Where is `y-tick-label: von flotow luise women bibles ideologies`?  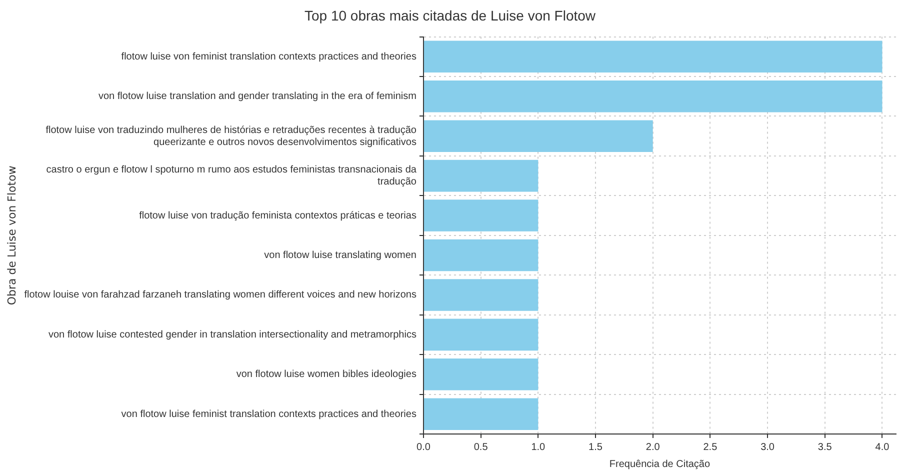 y-tick-label: von flotow luise women bibles ideologies is located at coordinates (326, 374).